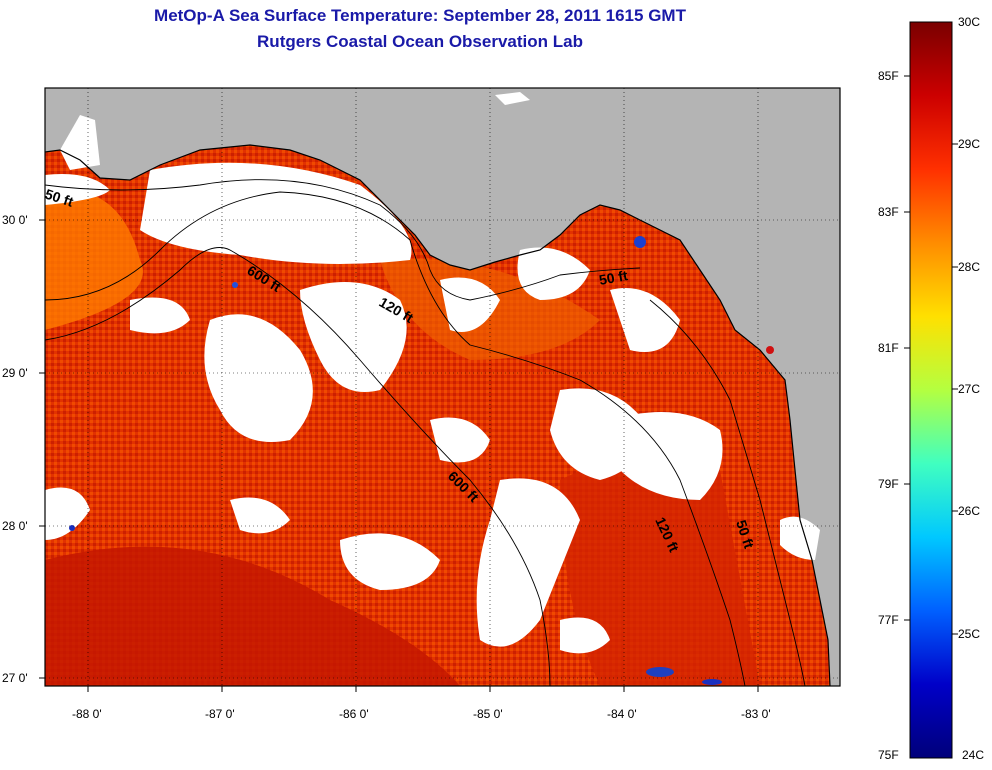 The height and width of the screenshot is (770, 992). I want to click on colorbar-label-c: 26C, so click(969, 511).